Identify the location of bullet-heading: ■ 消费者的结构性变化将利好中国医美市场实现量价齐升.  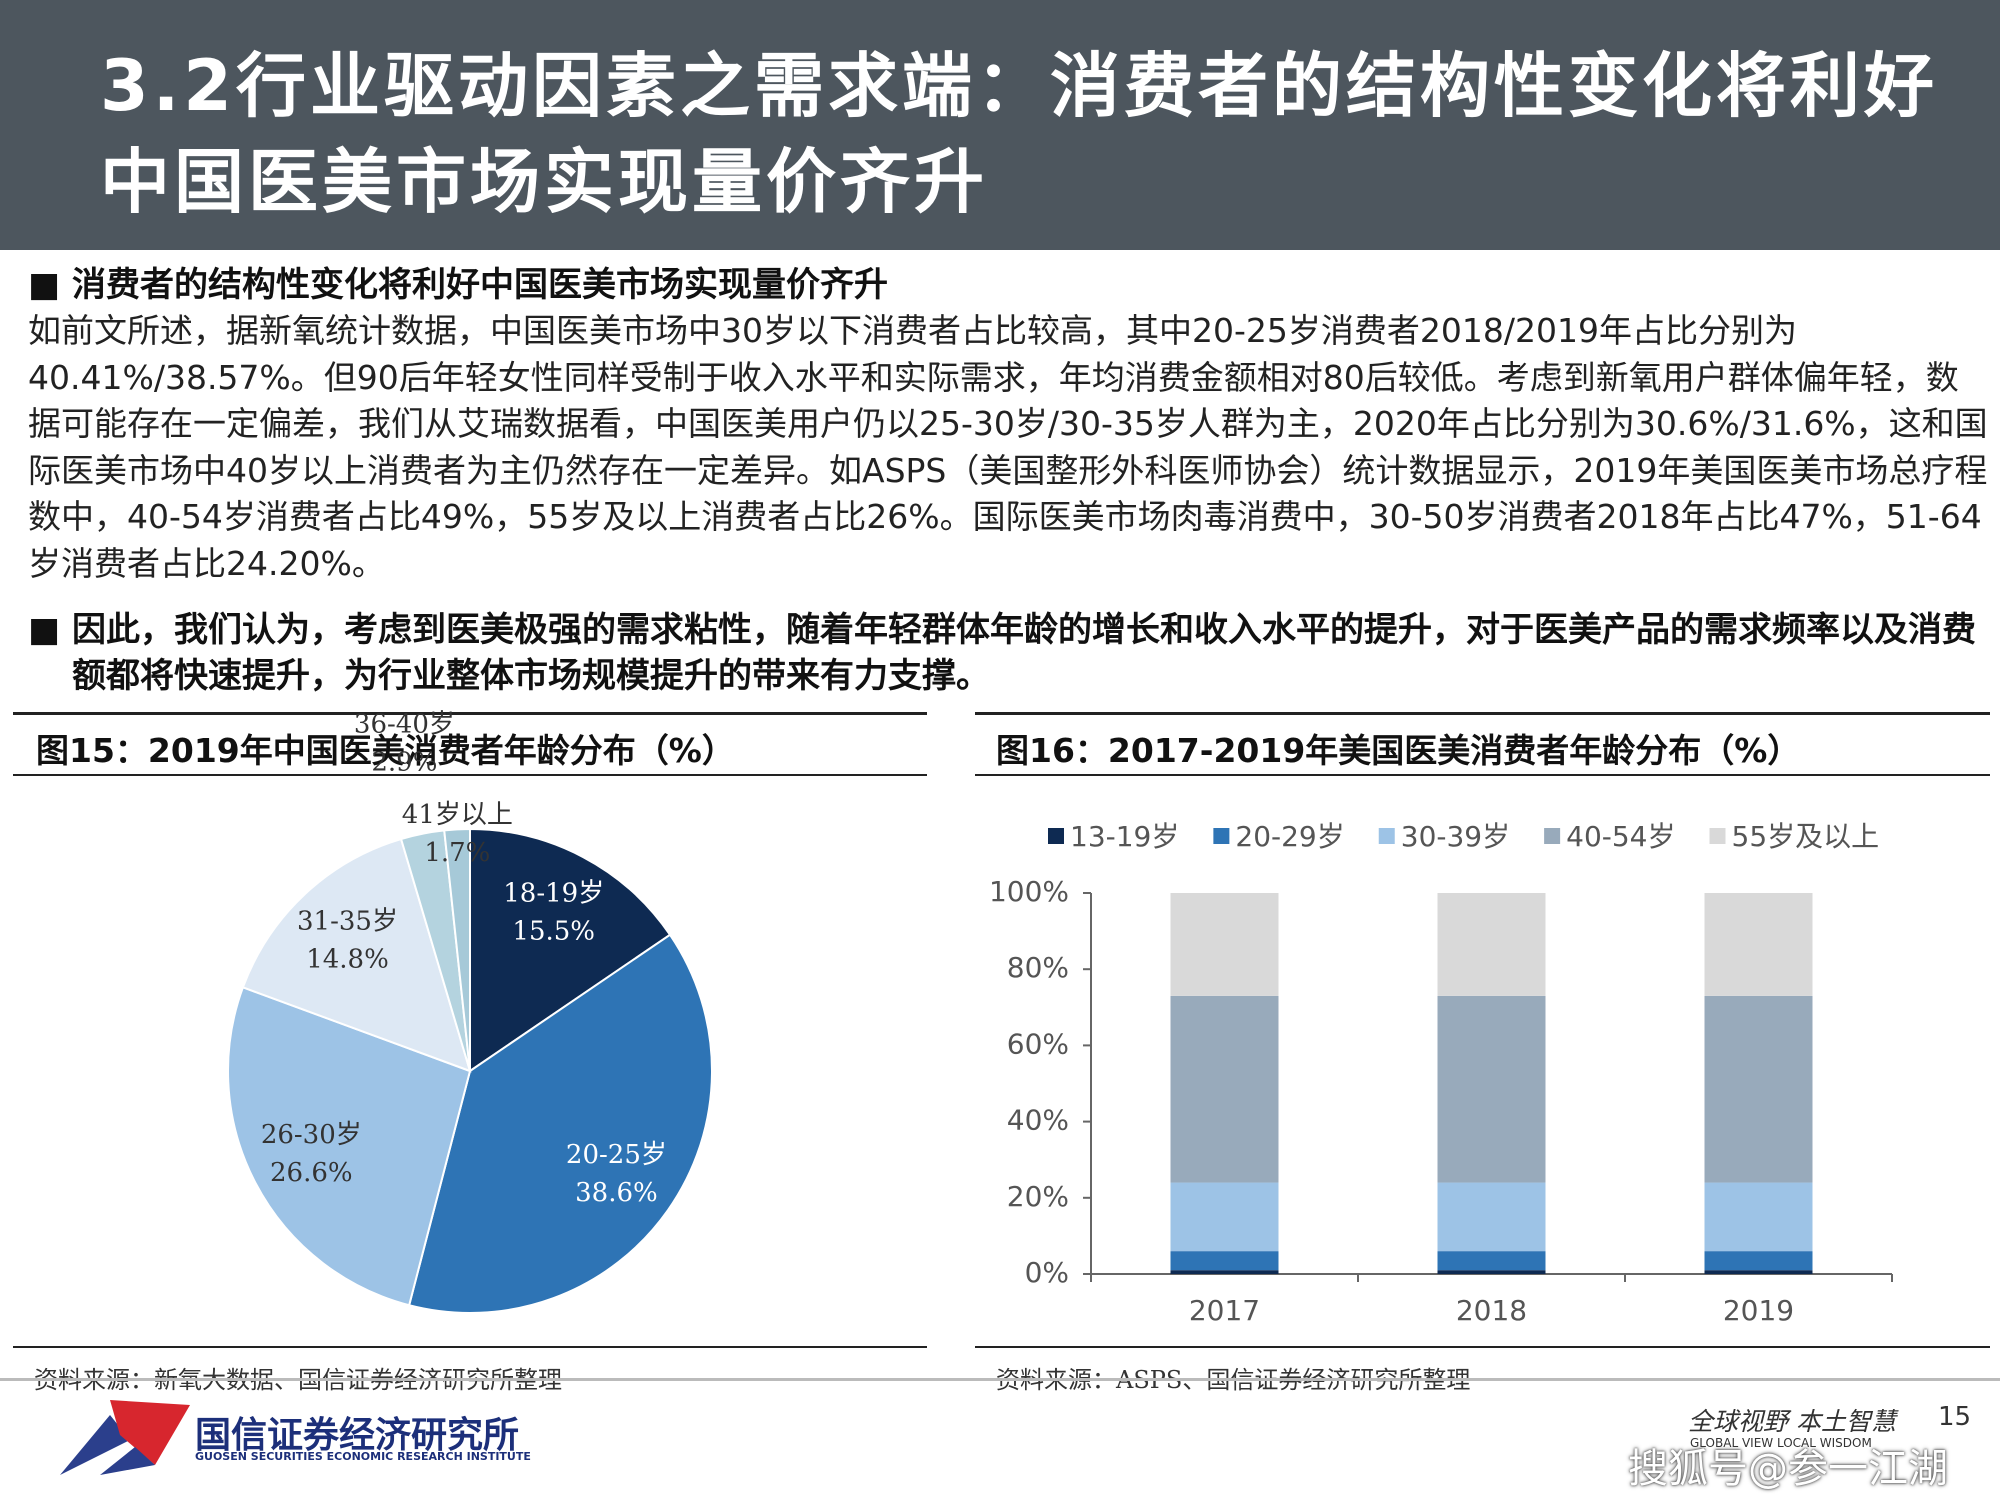
(458, 285).